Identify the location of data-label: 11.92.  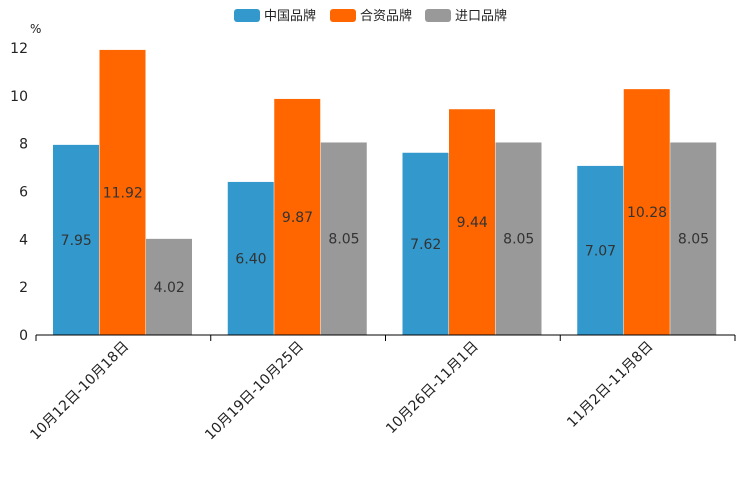
(123, 193).